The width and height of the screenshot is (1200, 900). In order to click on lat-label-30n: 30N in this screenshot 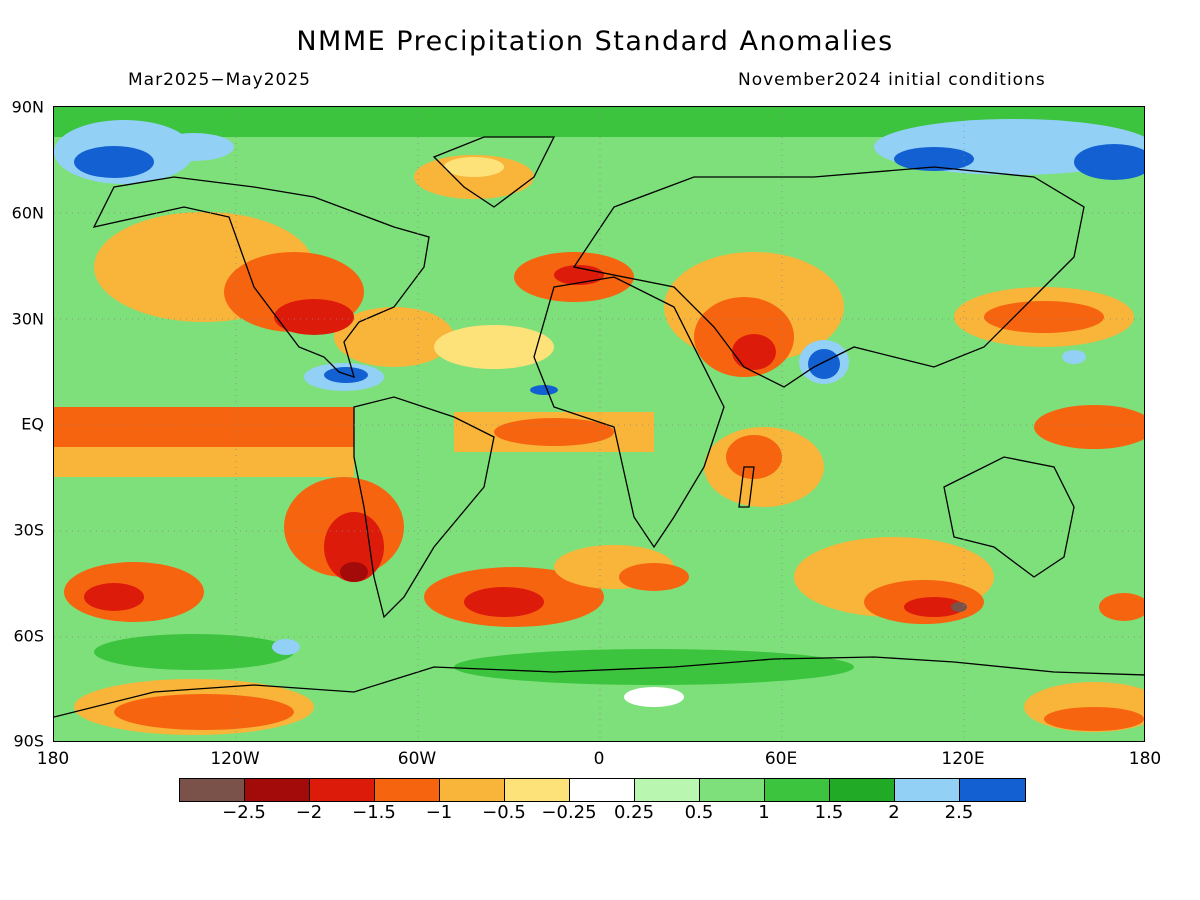, I will do `click(27, 319)`.